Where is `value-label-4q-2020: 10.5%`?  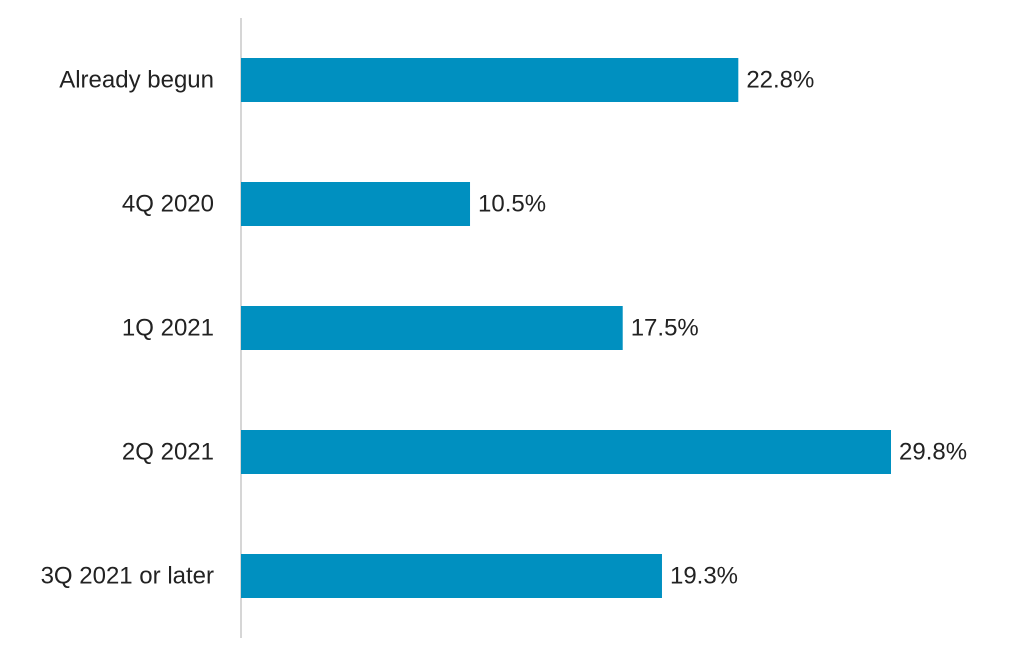 value-label-4q-2020: 10.5% is located at coordinates (512, 204).